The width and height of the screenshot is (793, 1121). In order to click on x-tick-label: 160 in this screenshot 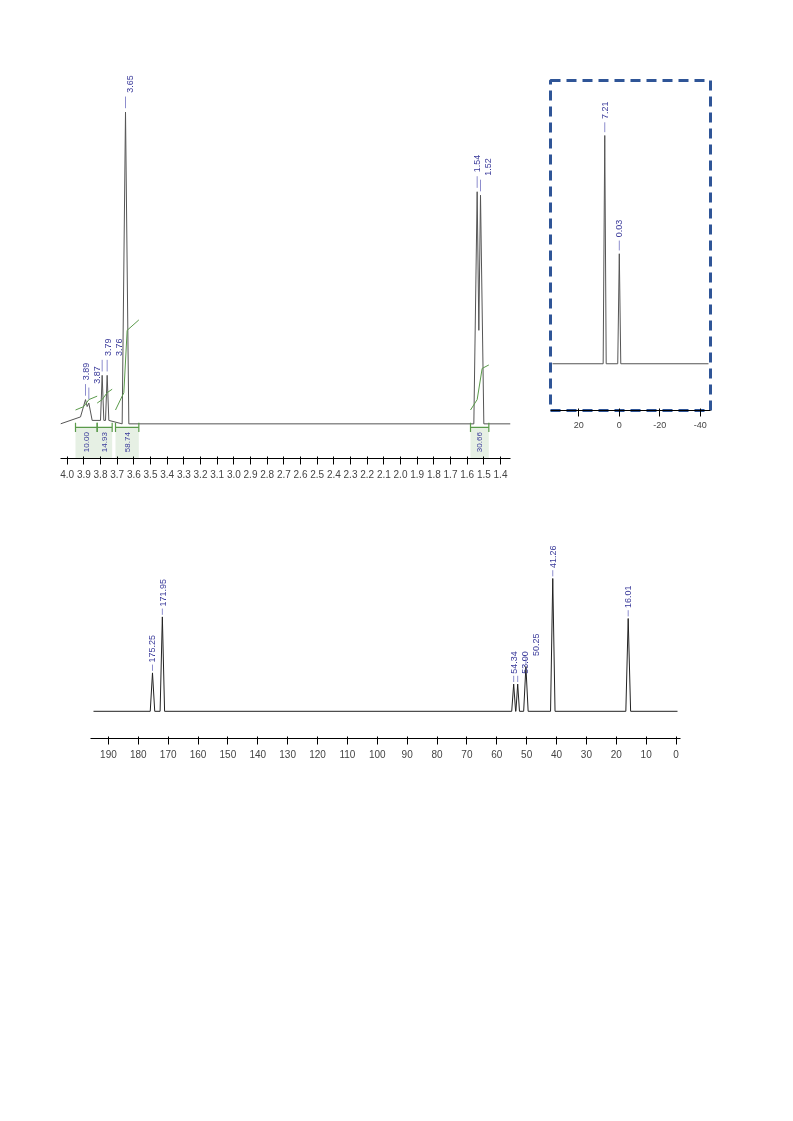, I will do `click(198, 754)`.